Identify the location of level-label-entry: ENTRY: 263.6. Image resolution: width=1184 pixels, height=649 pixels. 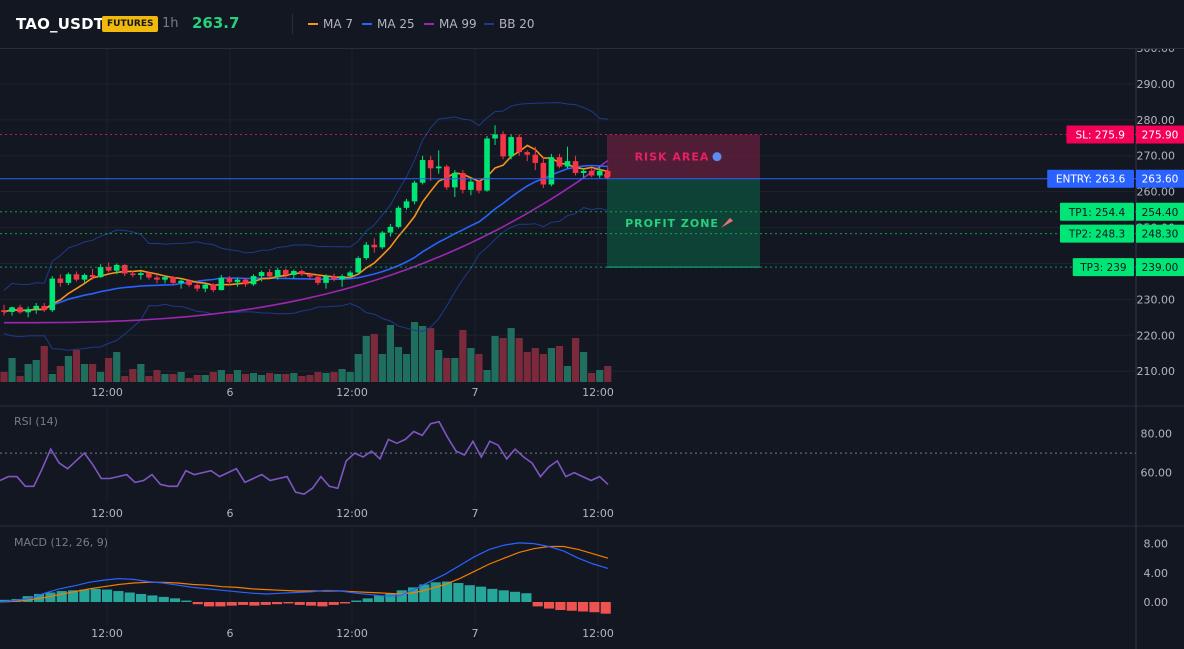
(1091, 180).